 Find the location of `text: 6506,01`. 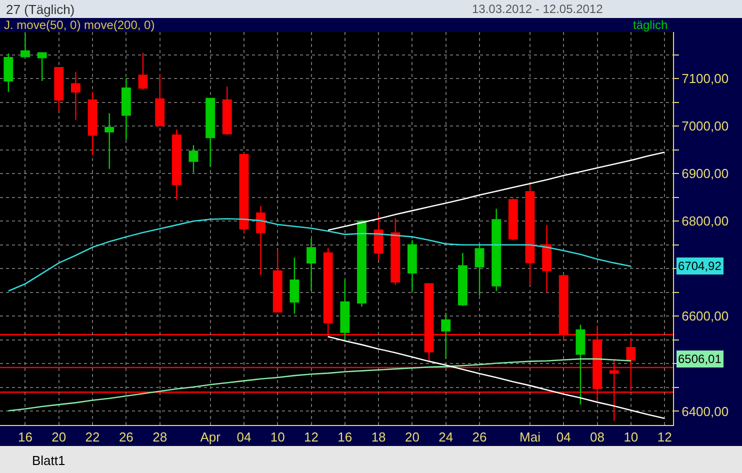

text: 6506,01 is located at coordinates (700, 359).